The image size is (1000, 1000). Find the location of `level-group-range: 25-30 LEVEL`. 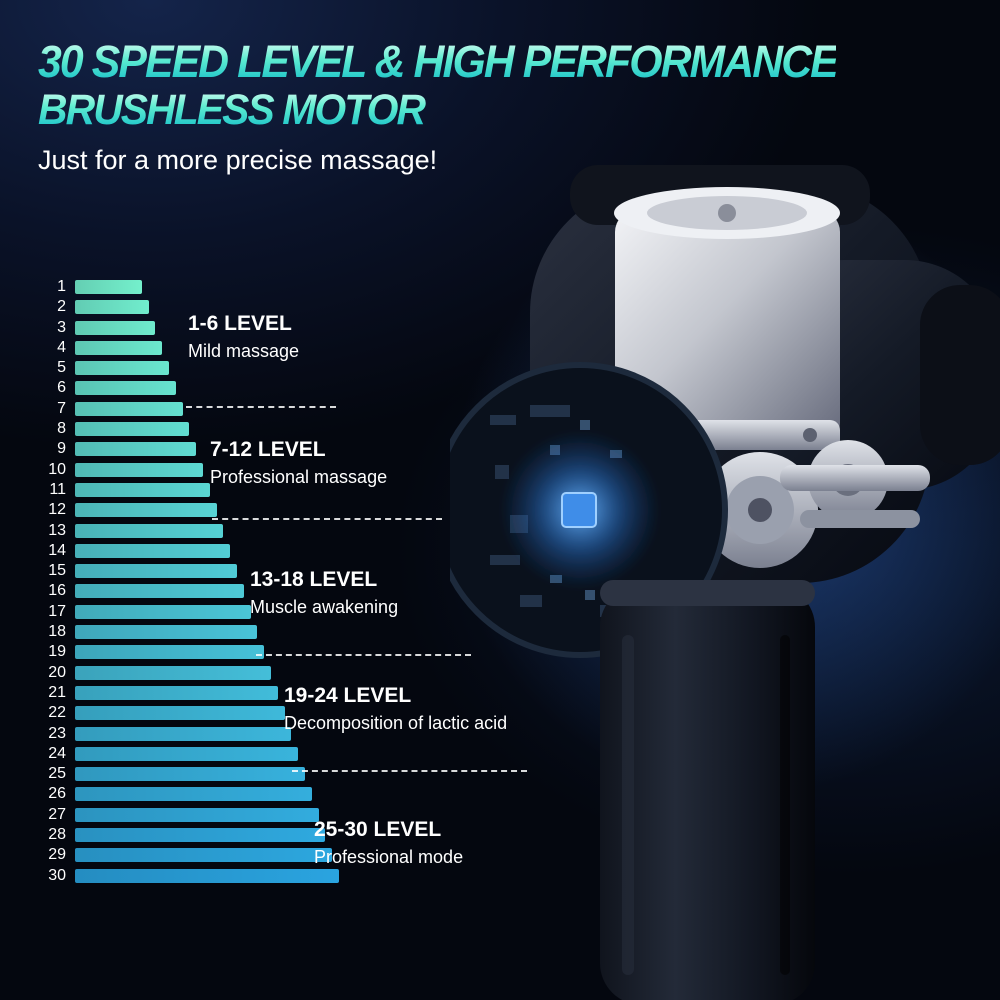

level-group-range: 25-30 LEVEL is located at coordinates (378, 829).